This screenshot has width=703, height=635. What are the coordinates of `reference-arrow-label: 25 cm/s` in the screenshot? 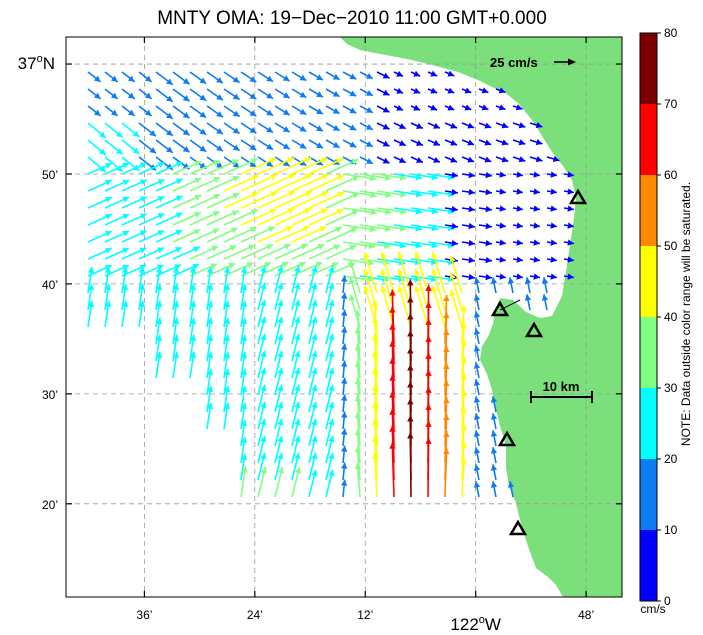 It's located at (514, 62).